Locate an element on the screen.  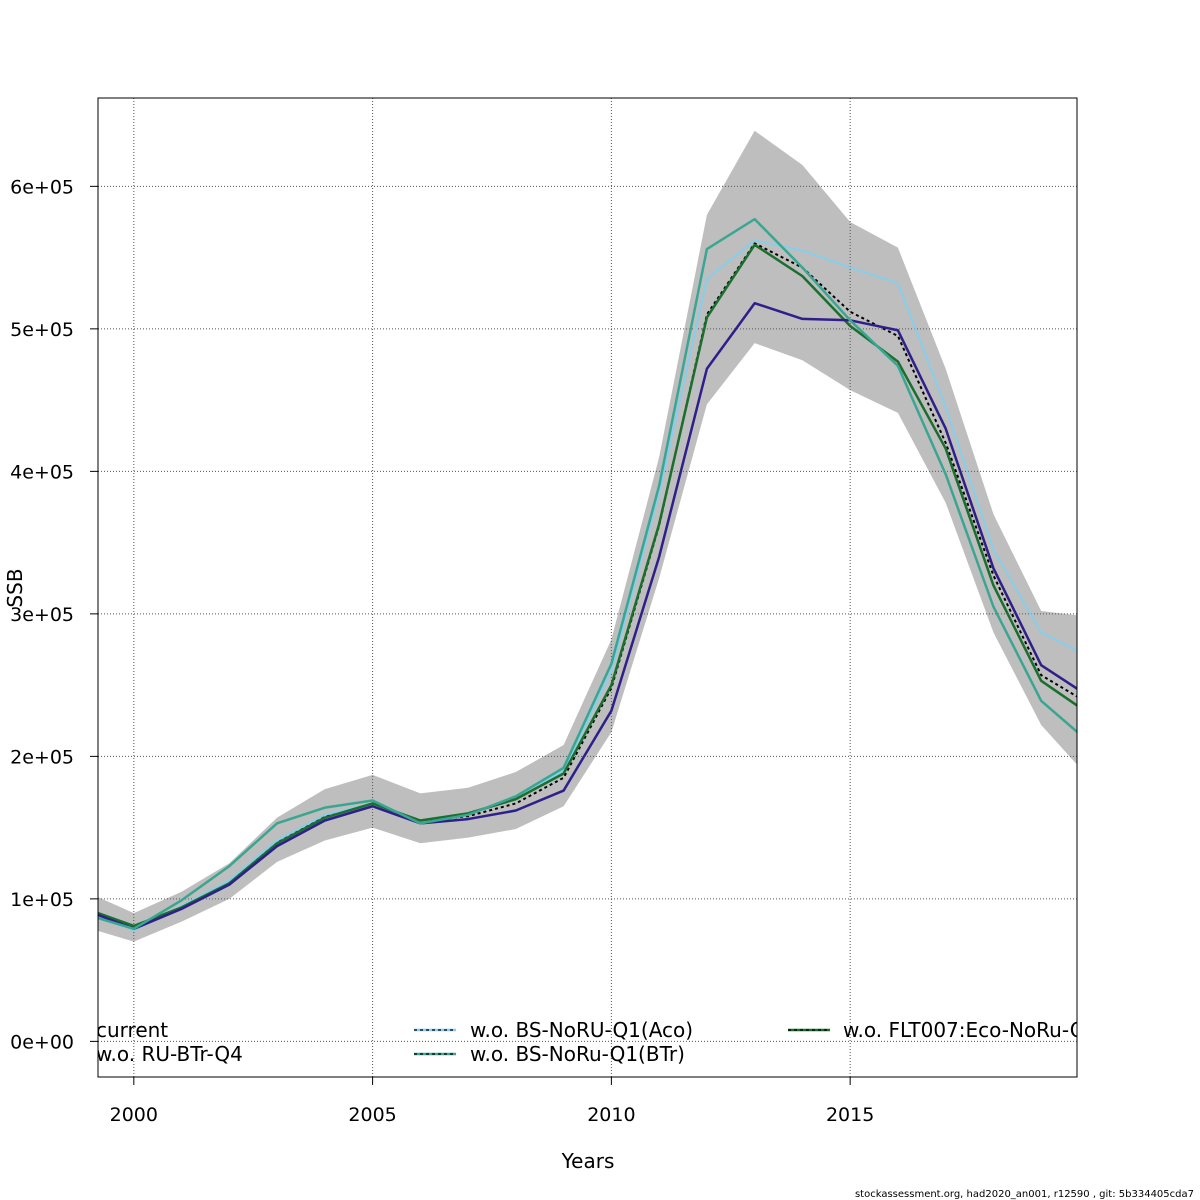
x-tick-label: 2000 is located at coordinates (134, 1115).